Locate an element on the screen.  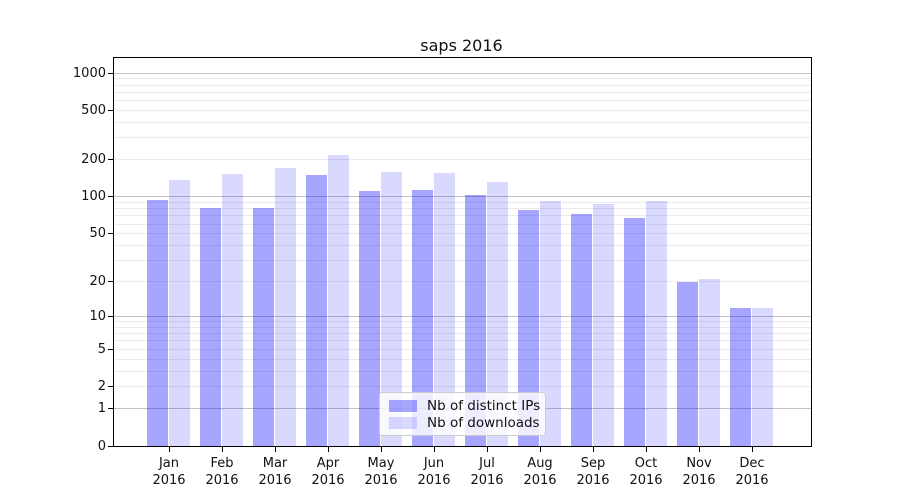
y-tick-label: 50 is located at coordinates (97, 234).